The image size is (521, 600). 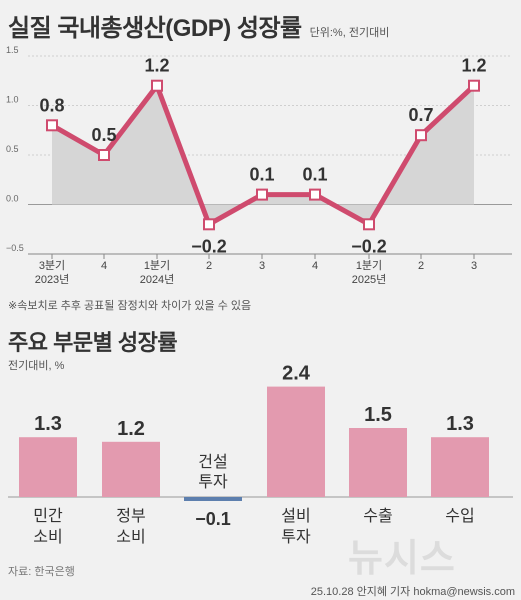 What do you see at coordinates (103, 135) in the screenshot?
I see `data-value-label: 0.5` at bounding box center [103, 135].